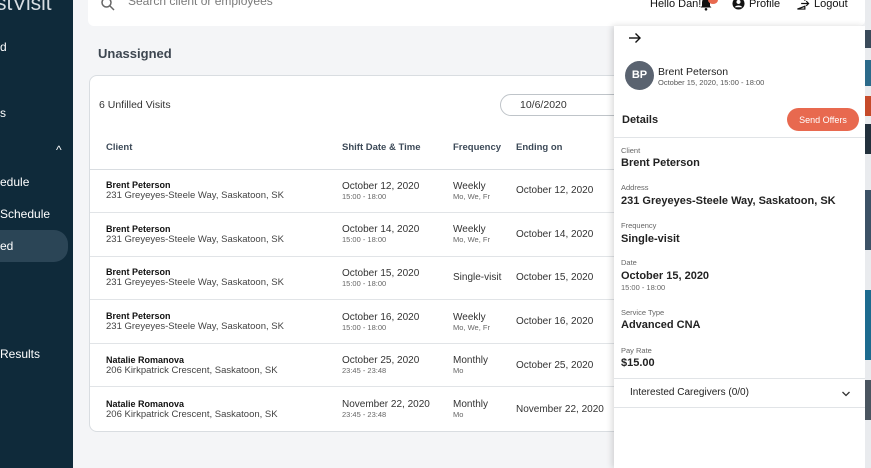 This screenshot has height=468, width=871. What do you see at coordinates (846, 394) in the screenshot?
I see `chevron-down-icon` at bounding box center [846, 394].